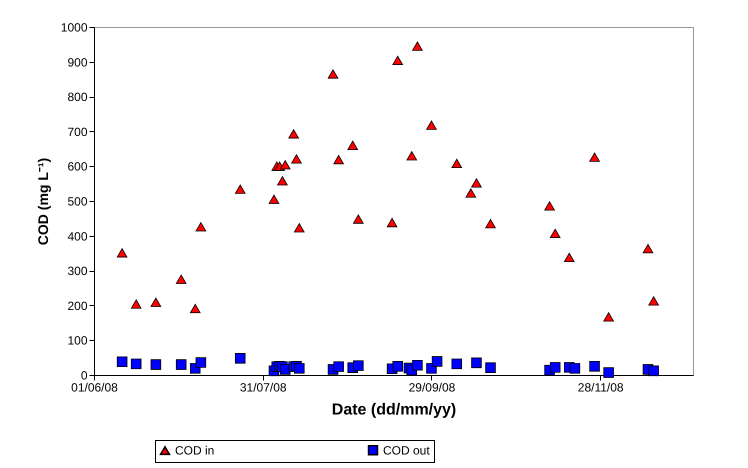 This screenshot has height=468, width=748. What do you see at coordinates (42, 202) in the screenshot?
I see `y-axis-title: COD (mg L⁻¹)` at bounding box center [42, 202].